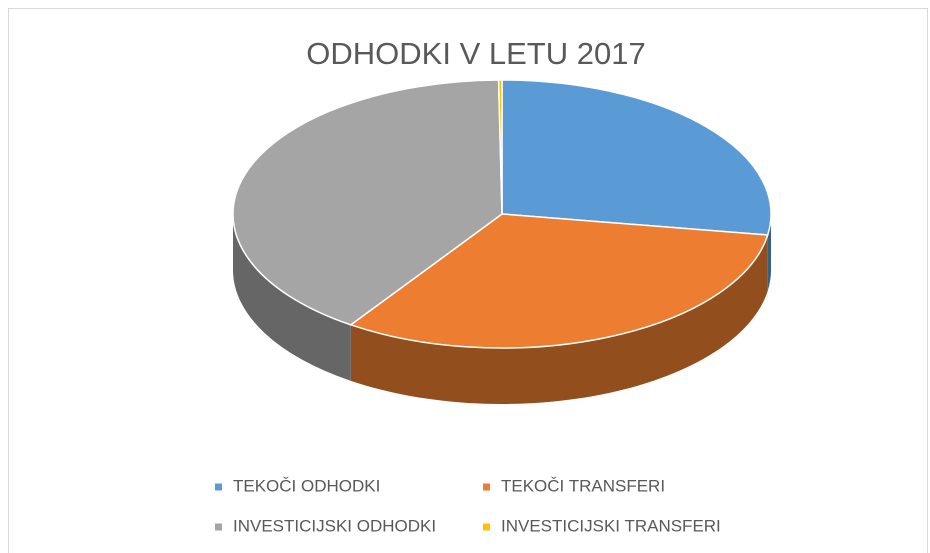 The image size is (930, 553). Describe the element at coordinates (611, 525) in the screenshot. I see `legend-label: INVESTICIJSKI TRANSFERI` at that location.